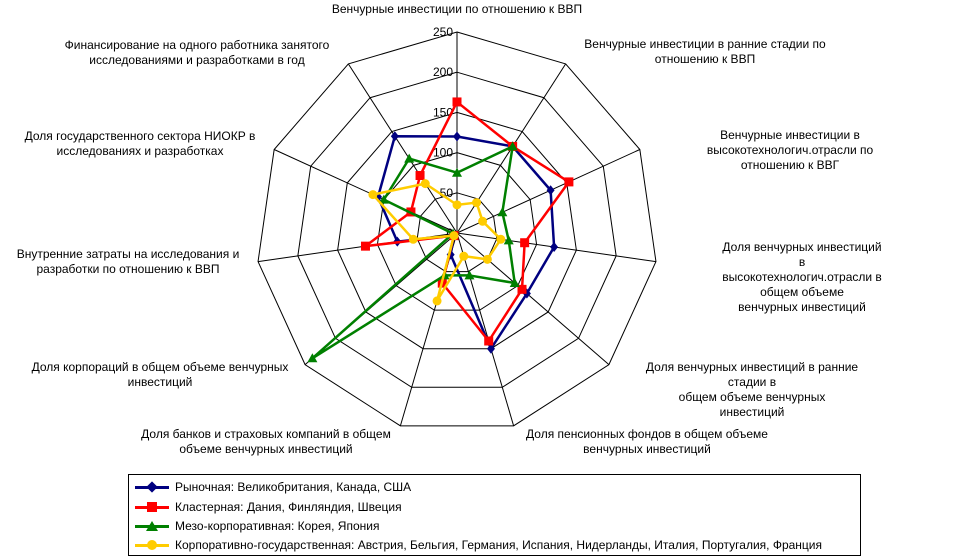 The height and width of the screenshot is (560, 965). Describe the element at coordinates (152, 545) in the screenshot. I see `legend-marker-corporate-state` at that location.